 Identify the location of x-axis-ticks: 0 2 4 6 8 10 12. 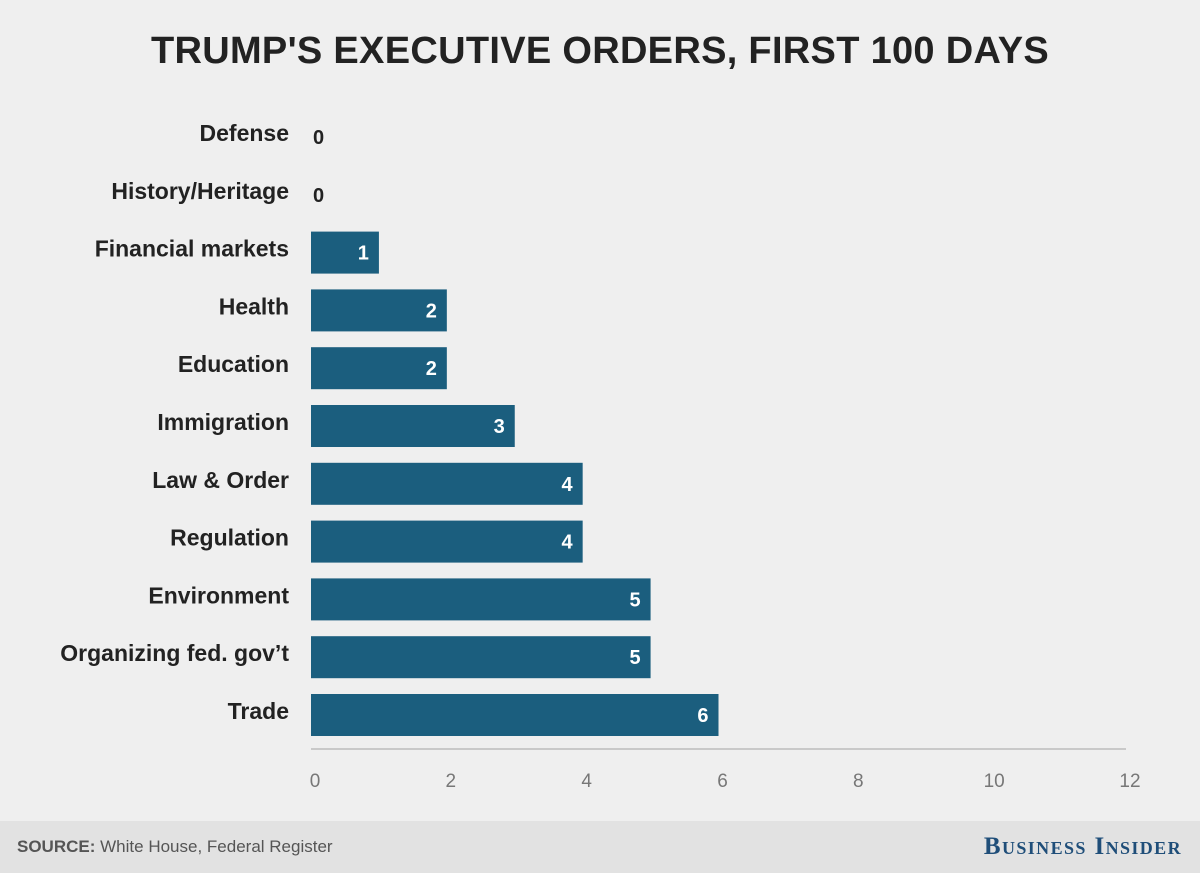
(725, 781).